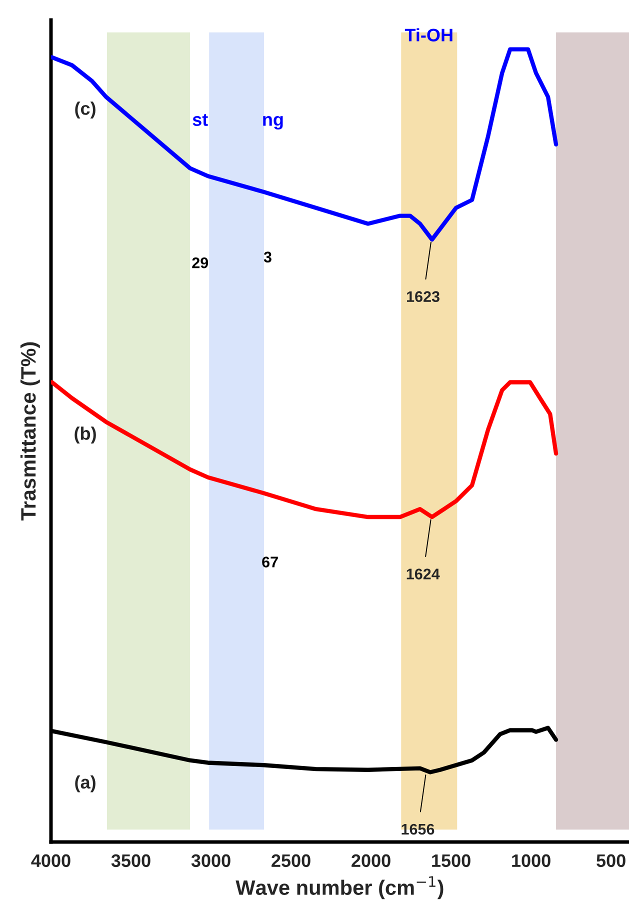 The width and height of the screenshot is (629, 909). Describe the element at coordinates (340, 888) in the screenshot. I see `x-axis-title: Wave number (cm$^{−1}$)` at that location.